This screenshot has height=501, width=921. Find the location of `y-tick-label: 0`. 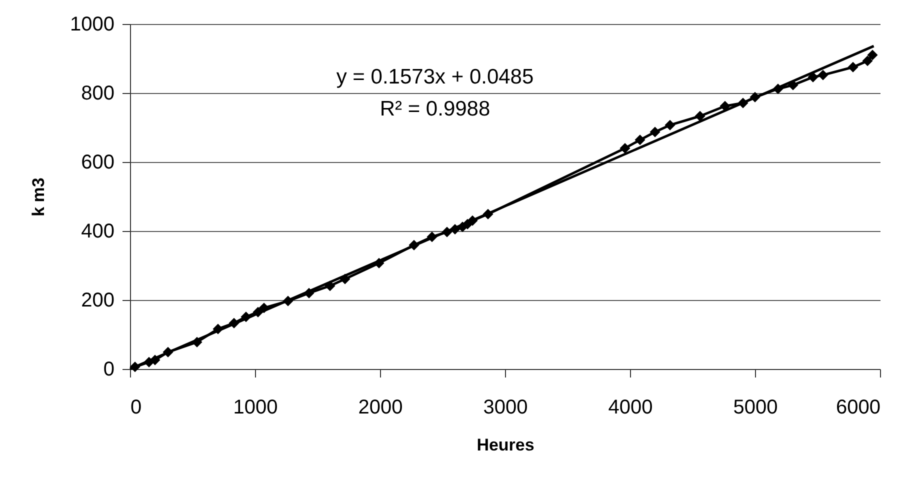

y-tick-label: 0 is located at coordinates (108, 369).